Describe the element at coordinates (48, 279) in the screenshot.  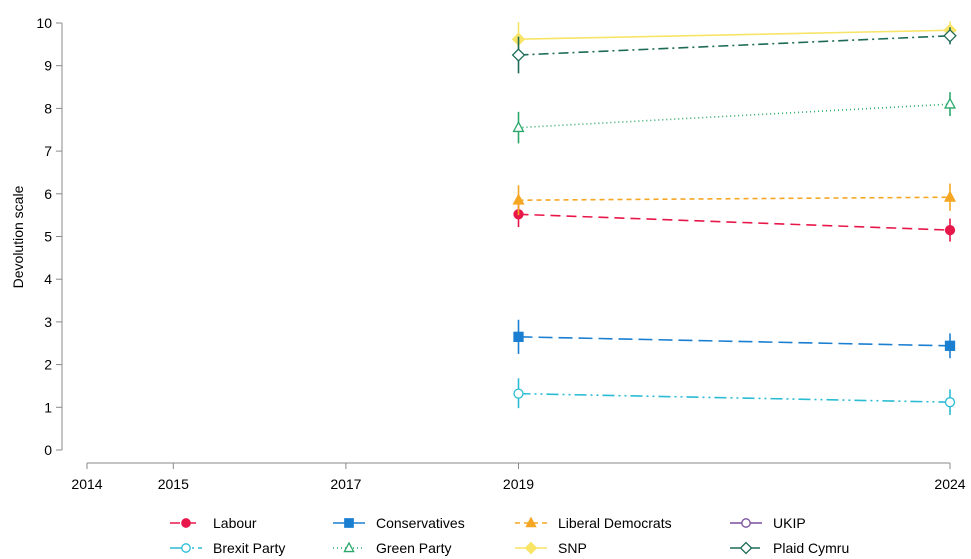
I see `y-tick-label: 4` at that location.